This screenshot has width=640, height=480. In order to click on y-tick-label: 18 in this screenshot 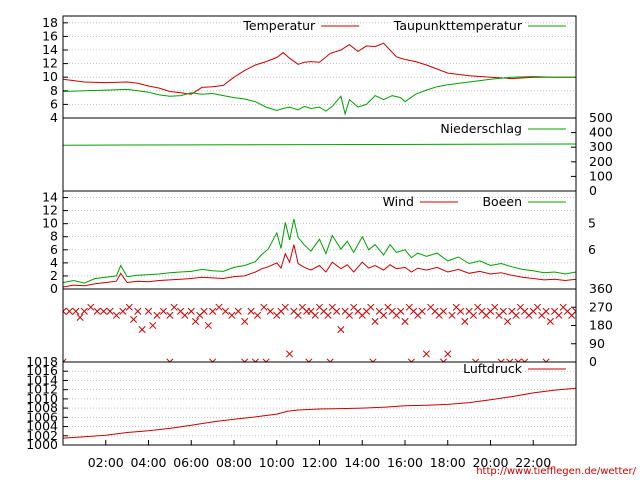, I will do `click(50, 22)`.